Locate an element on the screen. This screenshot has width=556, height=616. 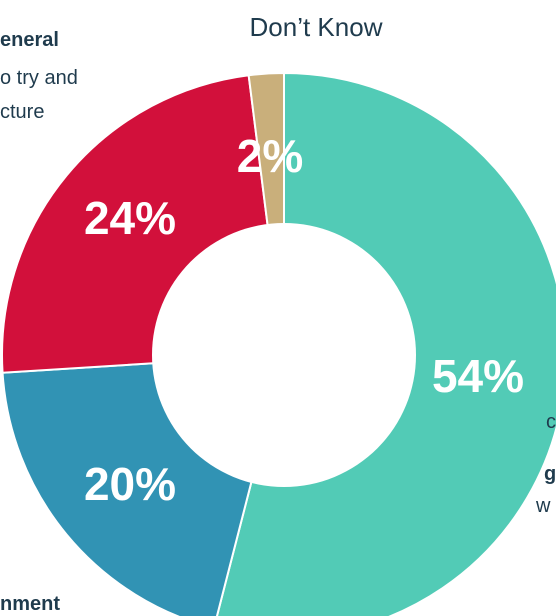
value-label-slice-dont-know: 2% is located at coordinates (270, 156).